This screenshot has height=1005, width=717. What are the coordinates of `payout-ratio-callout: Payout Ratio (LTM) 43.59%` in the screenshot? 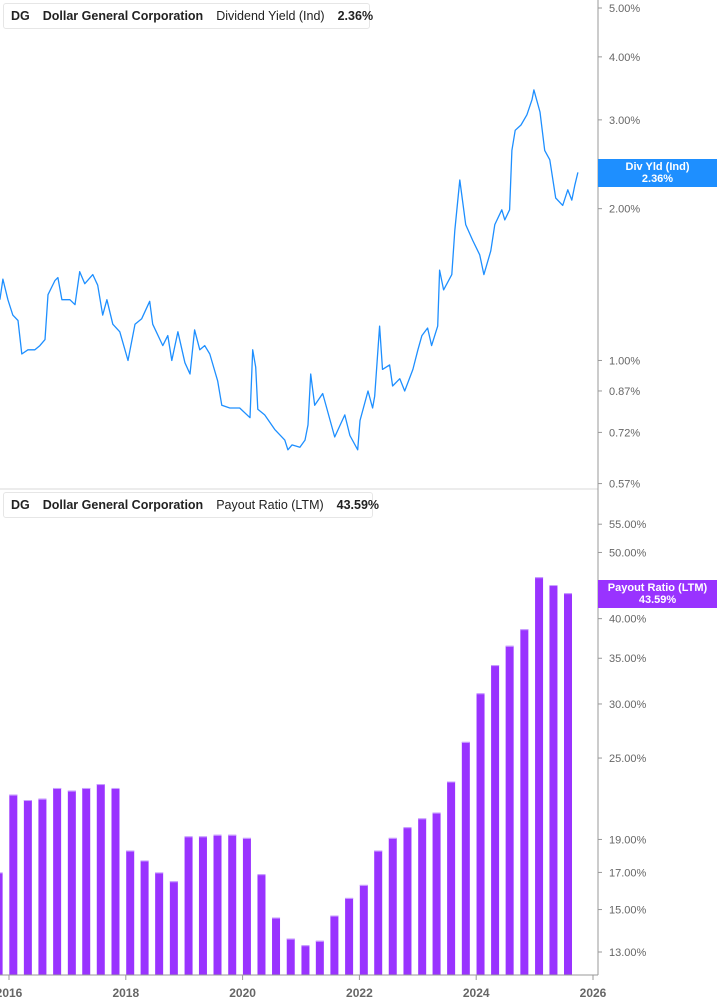 It's located at (657, 594).